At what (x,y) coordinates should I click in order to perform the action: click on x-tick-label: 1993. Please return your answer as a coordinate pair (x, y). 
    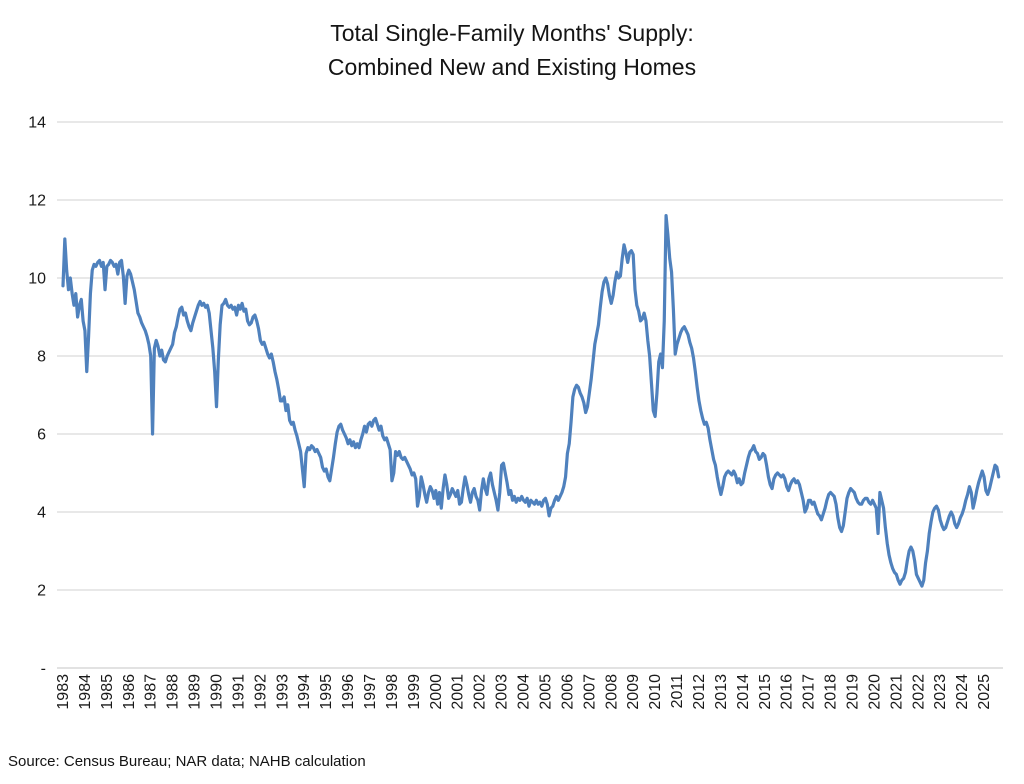
    Looking at the image, I should click on (282, 692).